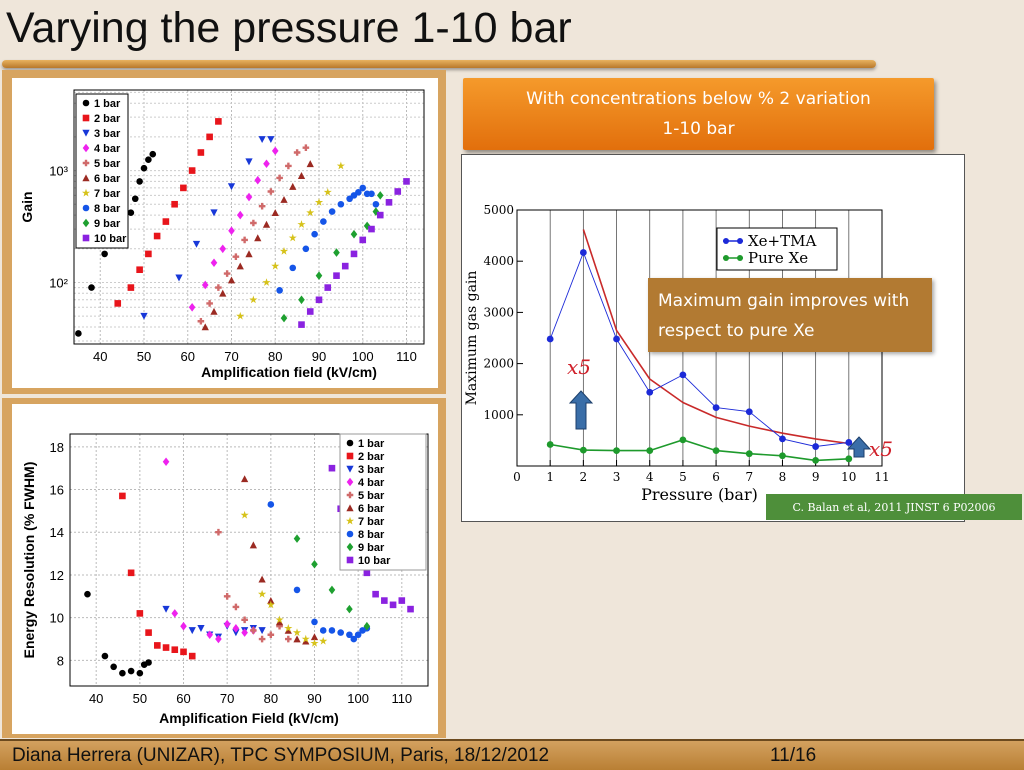  What do you see at coordinates (439, 64) in the screenshot?
I see `title-underline-bar` at bounding box center [439, 64].